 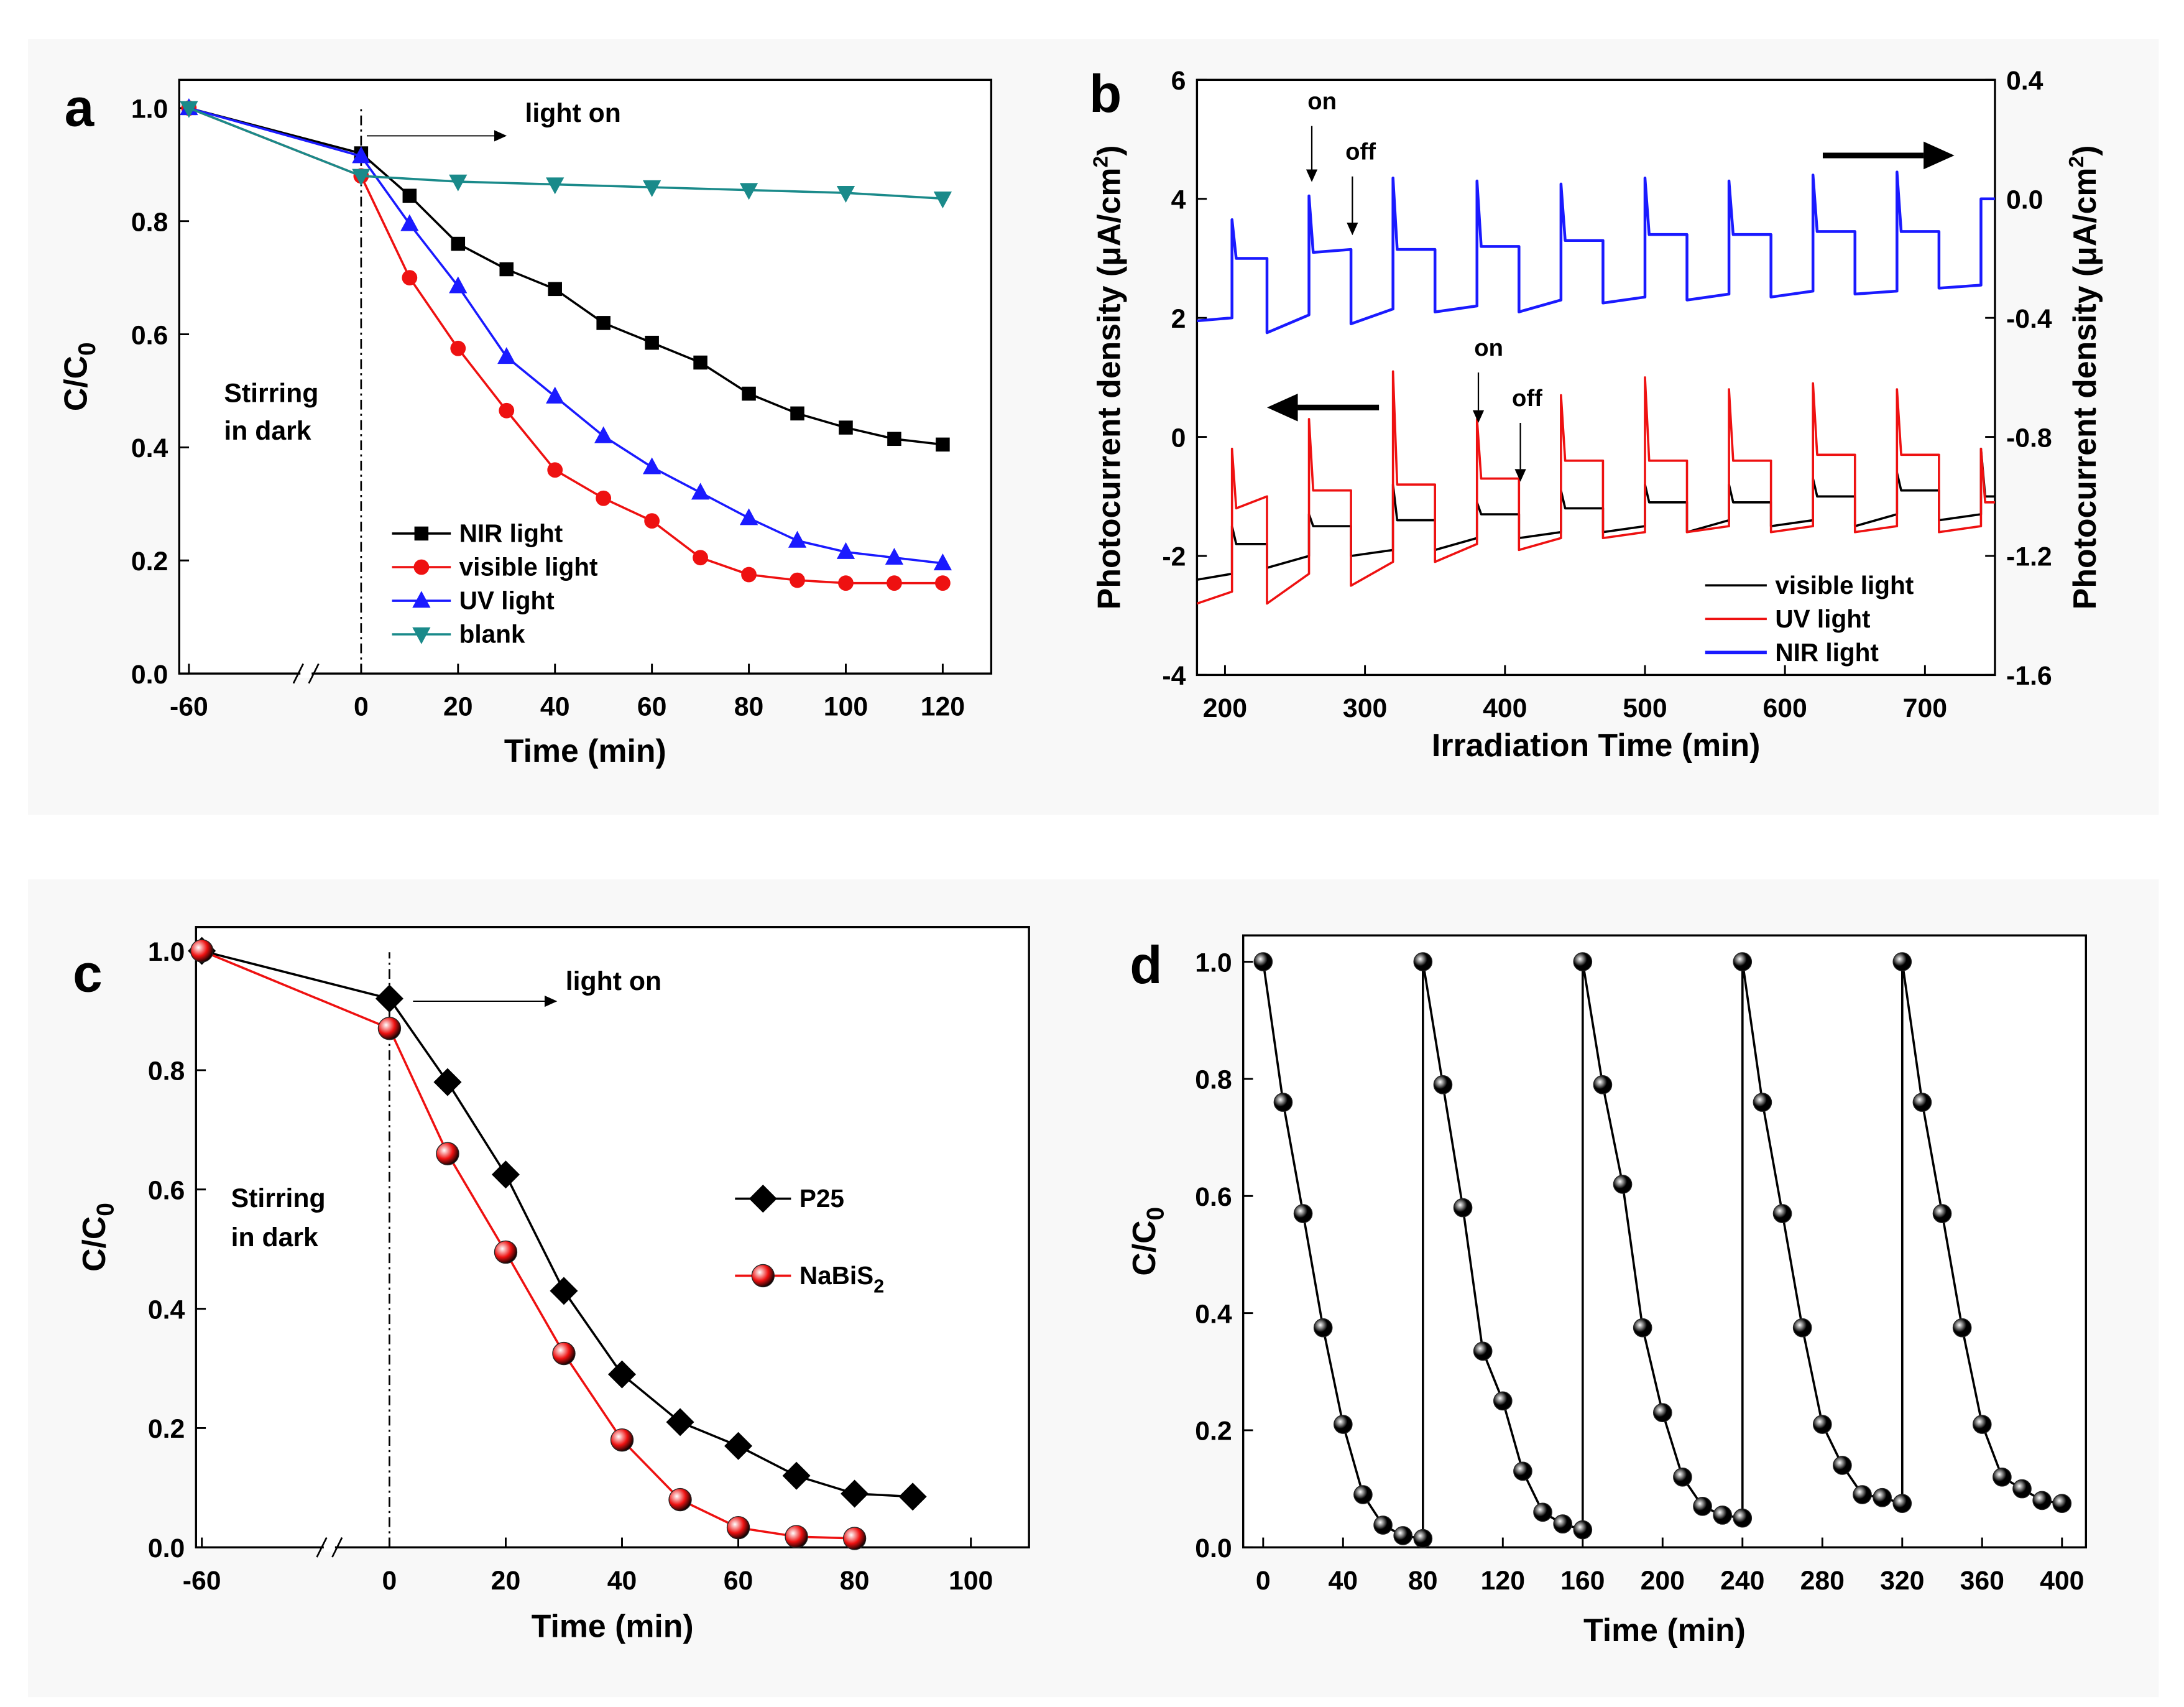 What do you see at coordinates (337, 1547) in the screenshot?
I see `axis-break` at bounding box center [337, 1547].